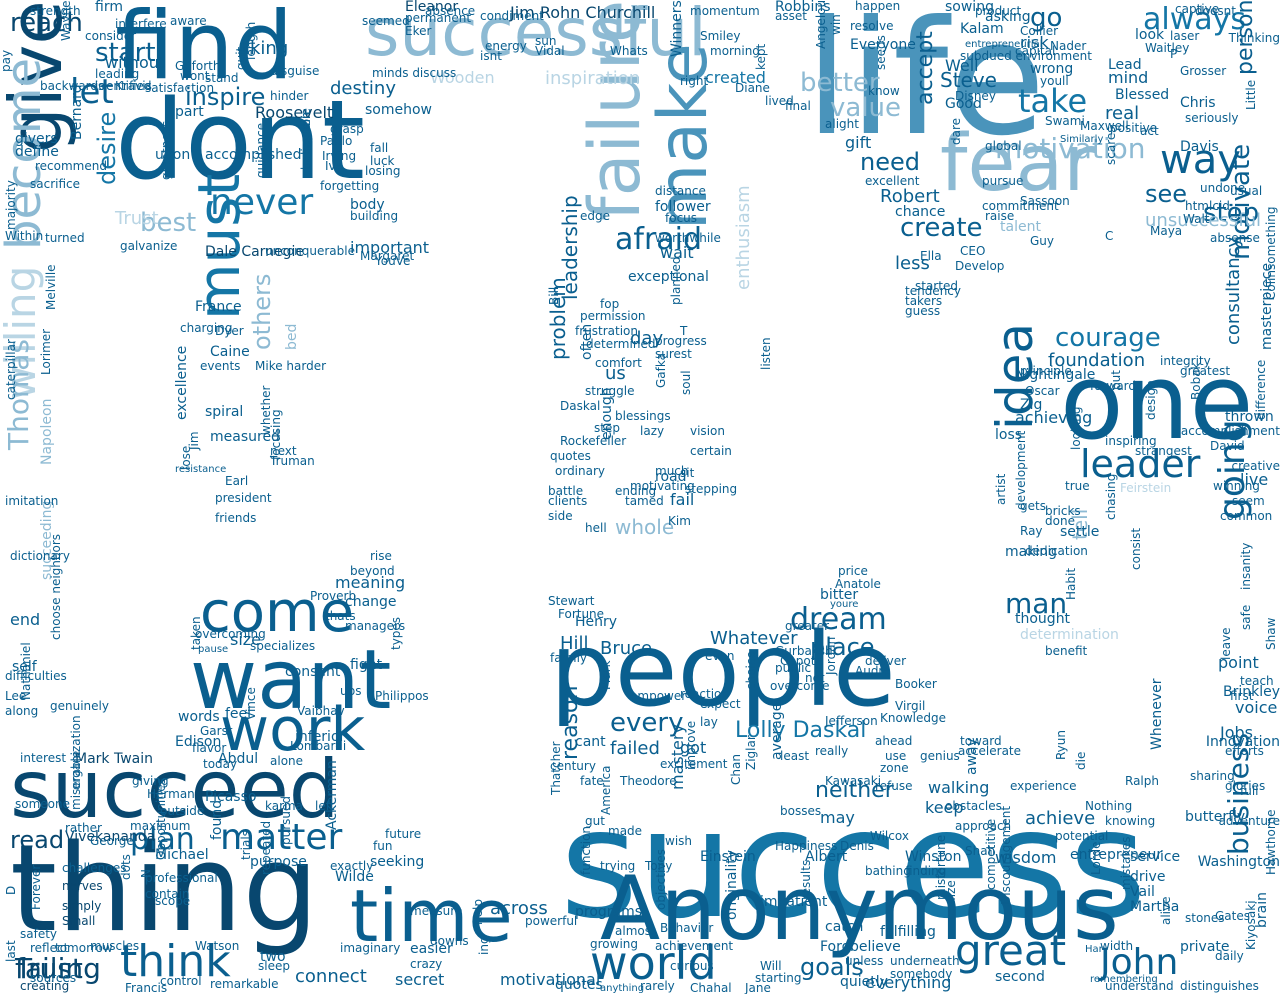 The image size is (1280, 994). What do you see at coordinates (1163, 451) in the screenshot?
I see `cloud-word: strangest` at bounding box center [1163, 451].